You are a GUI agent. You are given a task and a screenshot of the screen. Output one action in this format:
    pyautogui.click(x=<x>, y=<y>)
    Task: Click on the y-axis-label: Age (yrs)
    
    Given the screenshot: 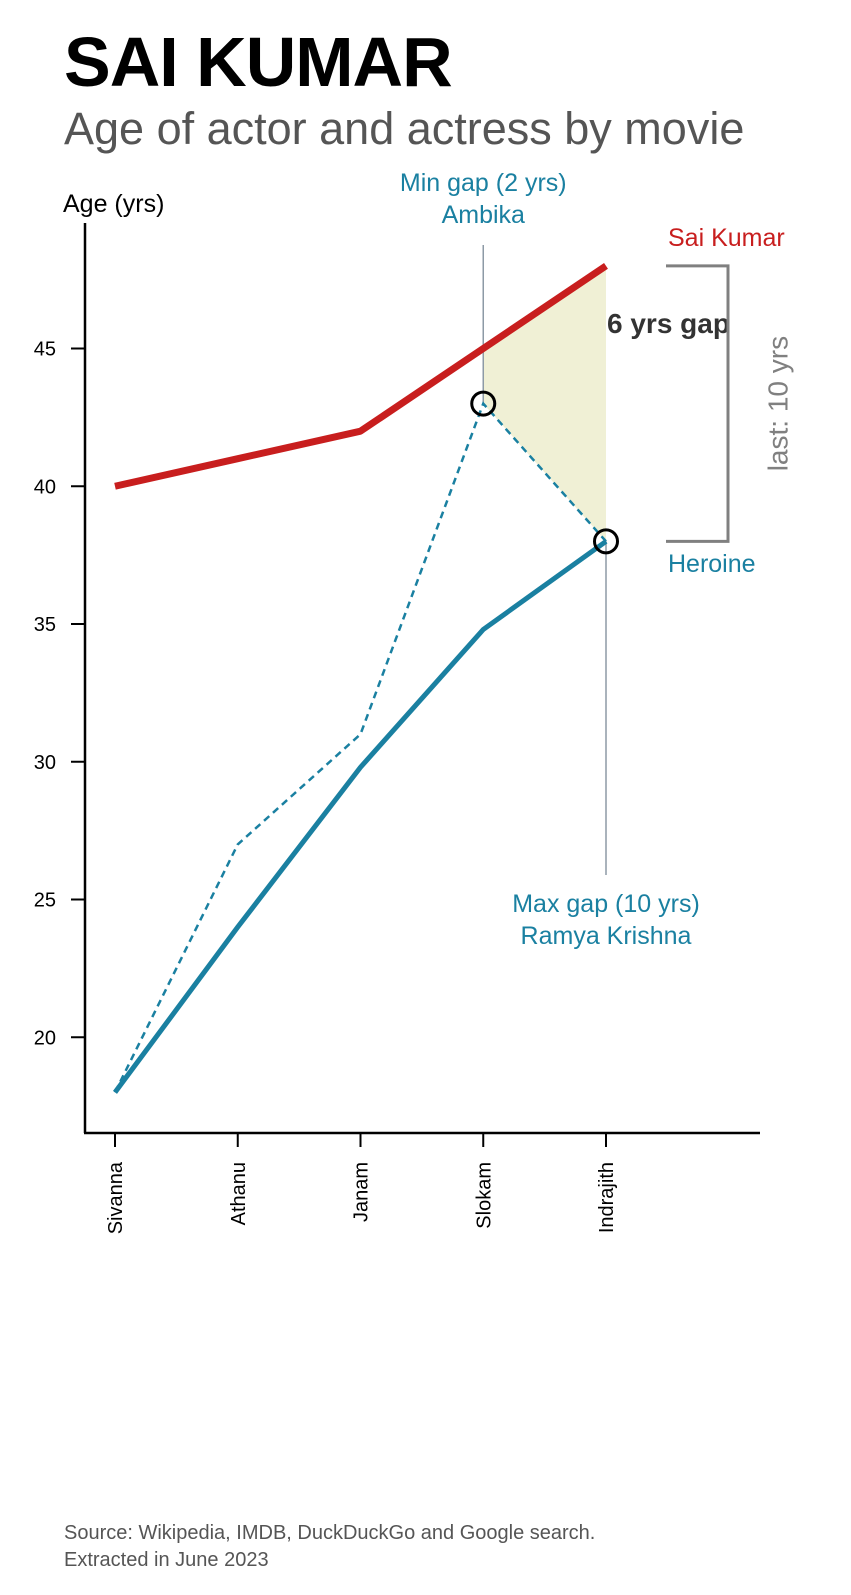 What is the action you would take?
    pyautogui.click(x=113, y=204)
    